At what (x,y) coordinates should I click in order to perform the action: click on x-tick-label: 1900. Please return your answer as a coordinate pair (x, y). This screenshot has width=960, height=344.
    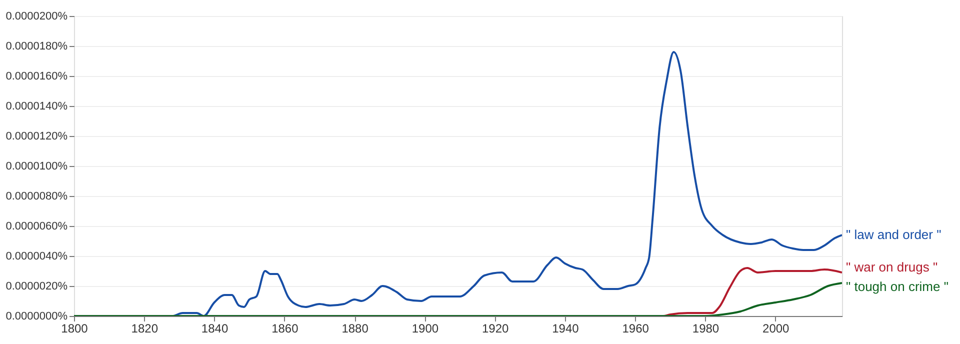
    Looking at the image, I should click on (425, 329).